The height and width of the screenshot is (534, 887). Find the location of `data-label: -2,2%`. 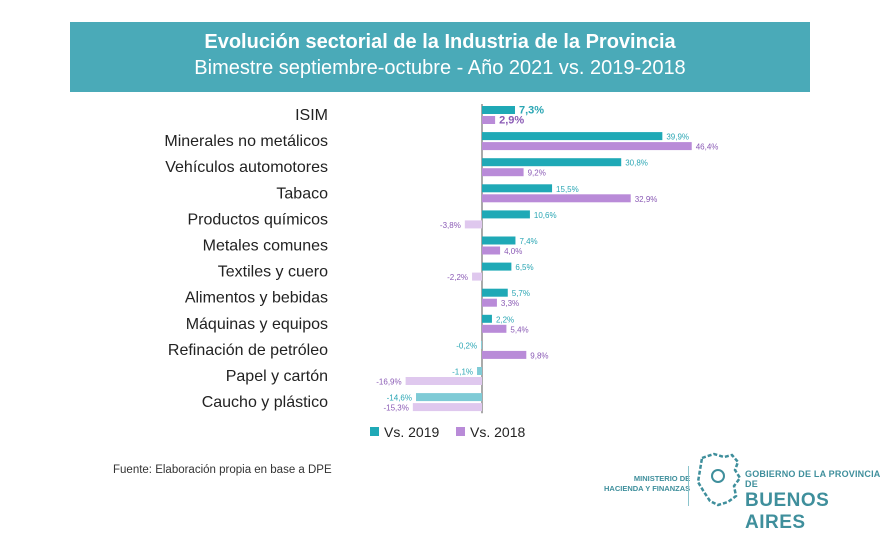

data-label: -2,2% is located at coordinates (457, 277).